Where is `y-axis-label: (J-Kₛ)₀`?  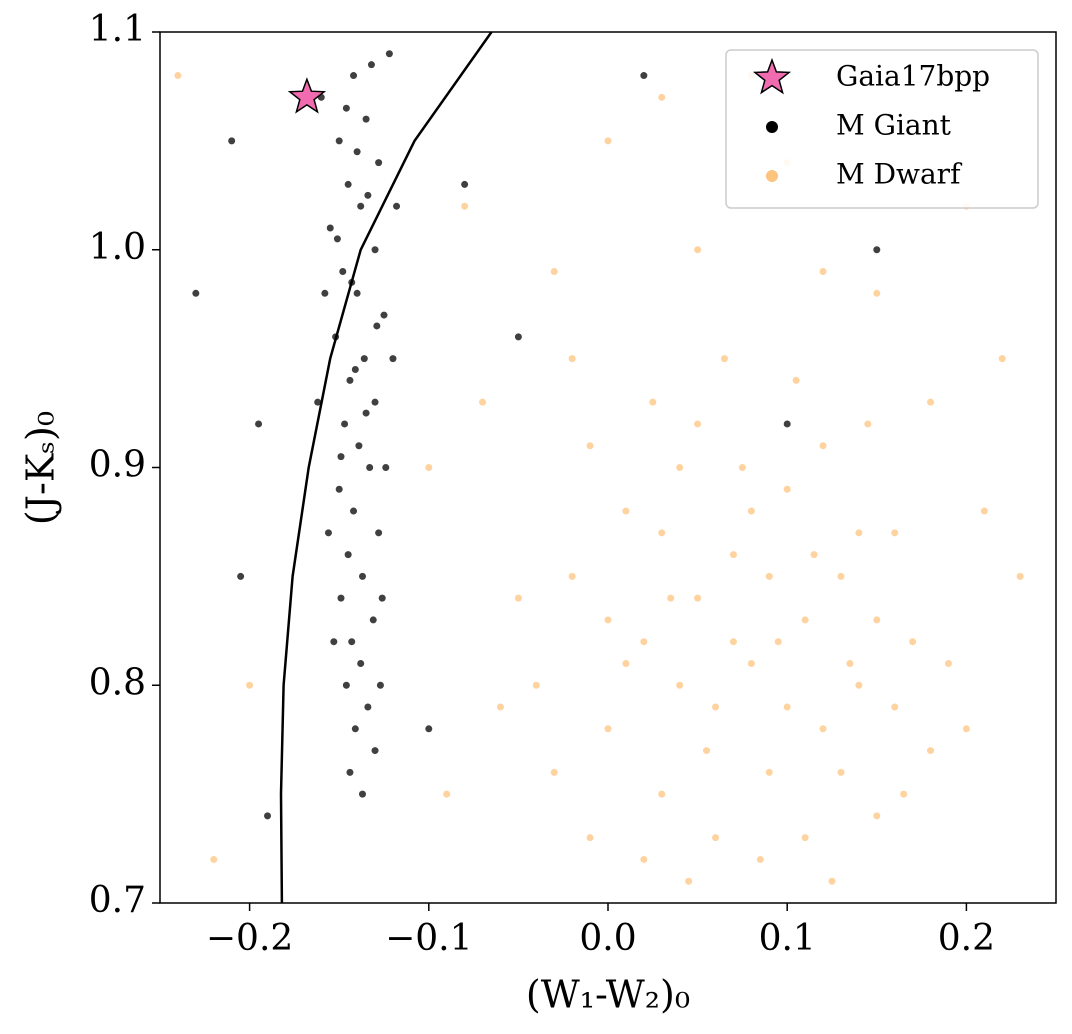
y-axis-label: (J-Kₛ)₀ is located at coordinates (41, 468).